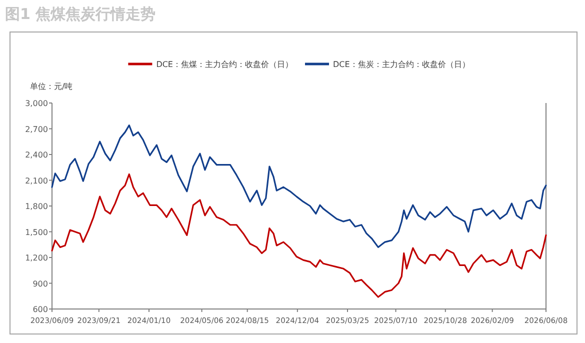  I want to click on chart-title: 图1 焦煤焦炭行情走势, so click(80, 14).